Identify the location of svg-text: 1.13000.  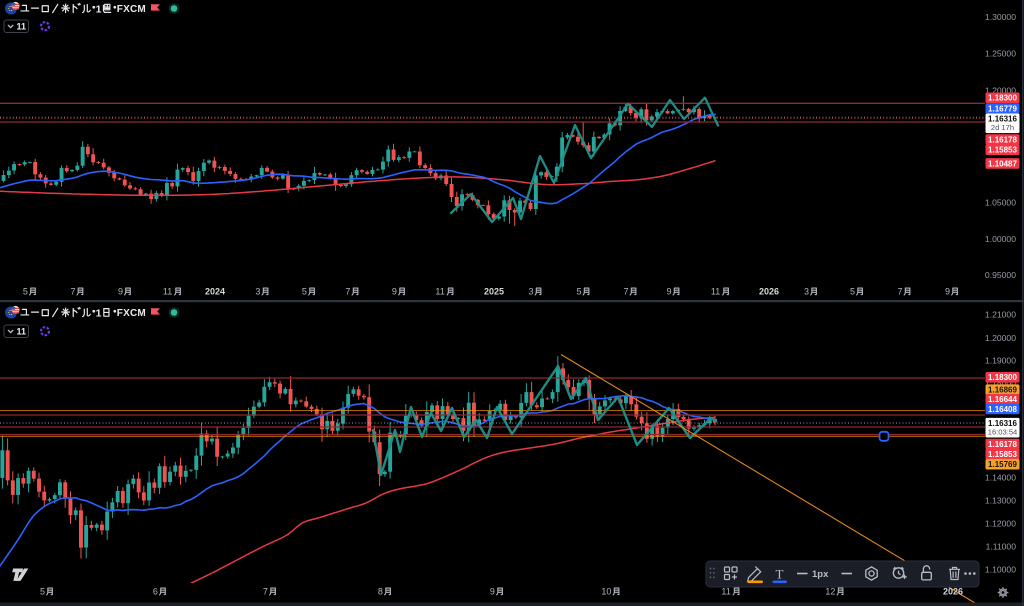
(1000, 501).